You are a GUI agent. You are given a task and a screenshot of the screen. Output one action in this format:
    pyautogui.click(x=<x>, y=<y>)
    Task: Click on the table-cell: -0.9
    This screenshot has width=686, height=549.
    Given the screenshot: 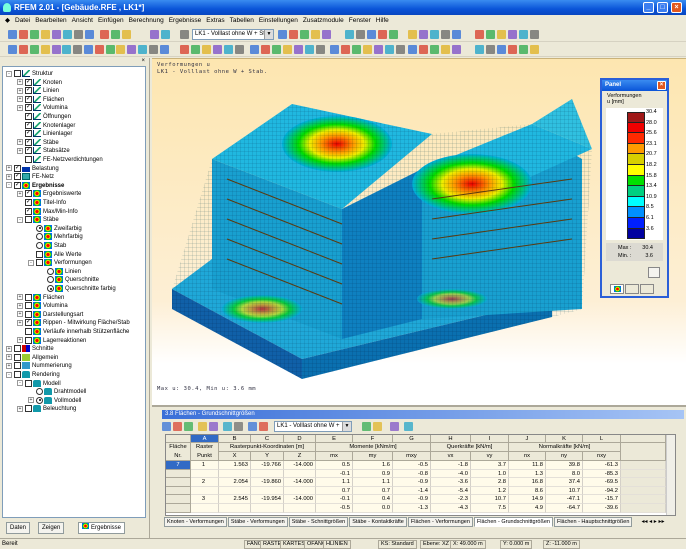 What is the action you would take?
    pyautogui.click(x=412, y=499)
    